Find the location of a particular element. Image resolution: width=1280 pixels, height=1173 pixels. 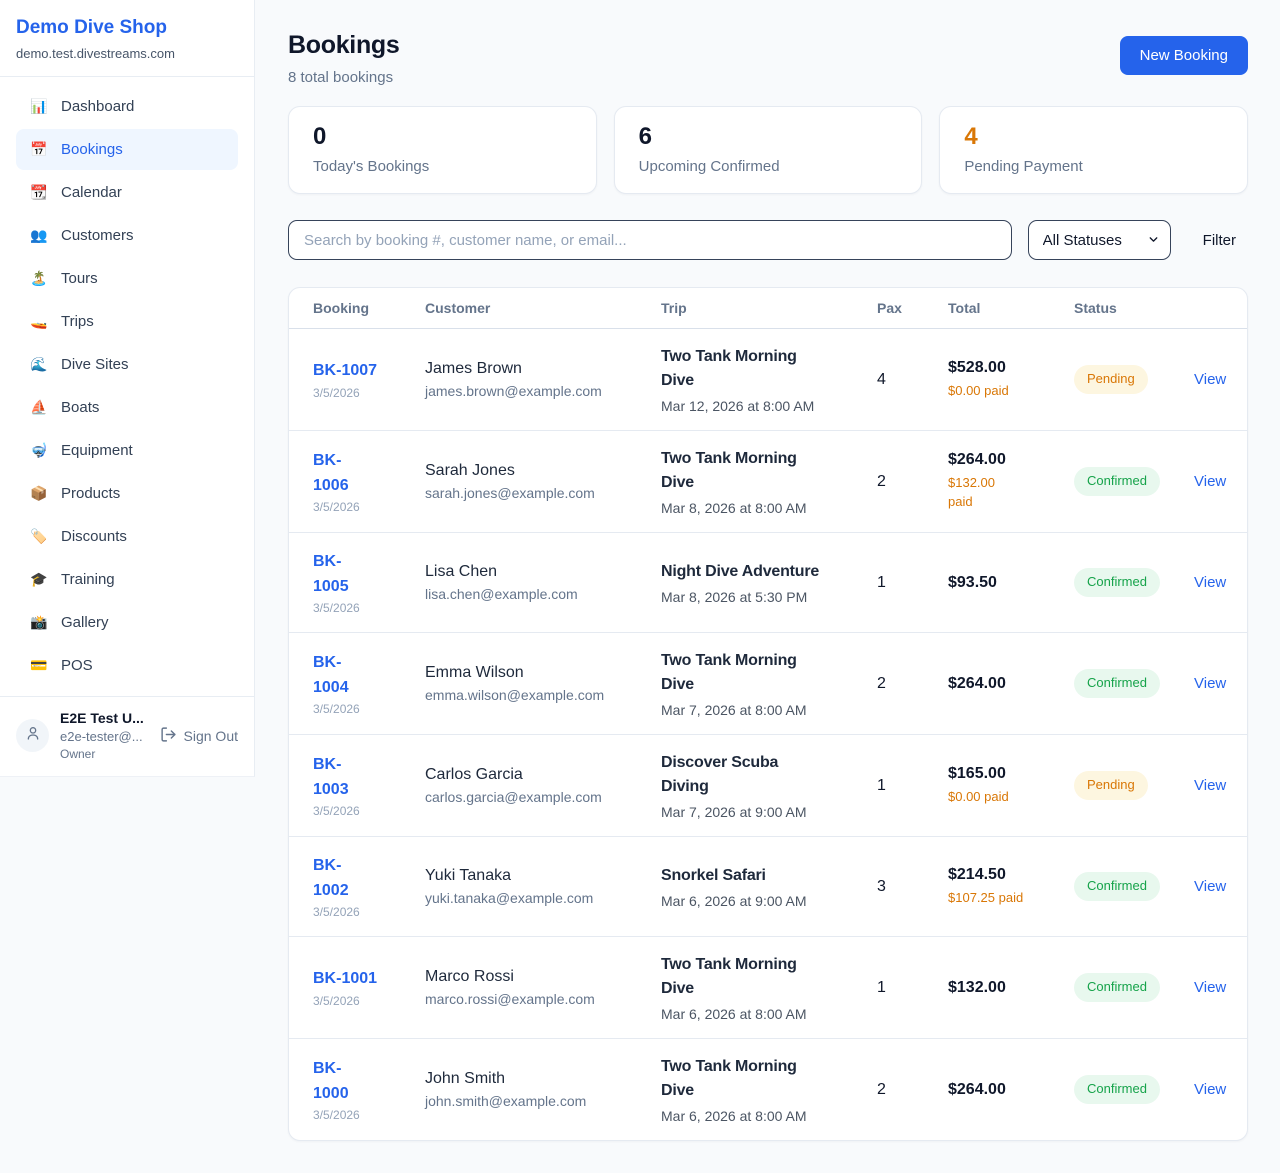

column-header-total: Total is located at coordinates (964, 308).